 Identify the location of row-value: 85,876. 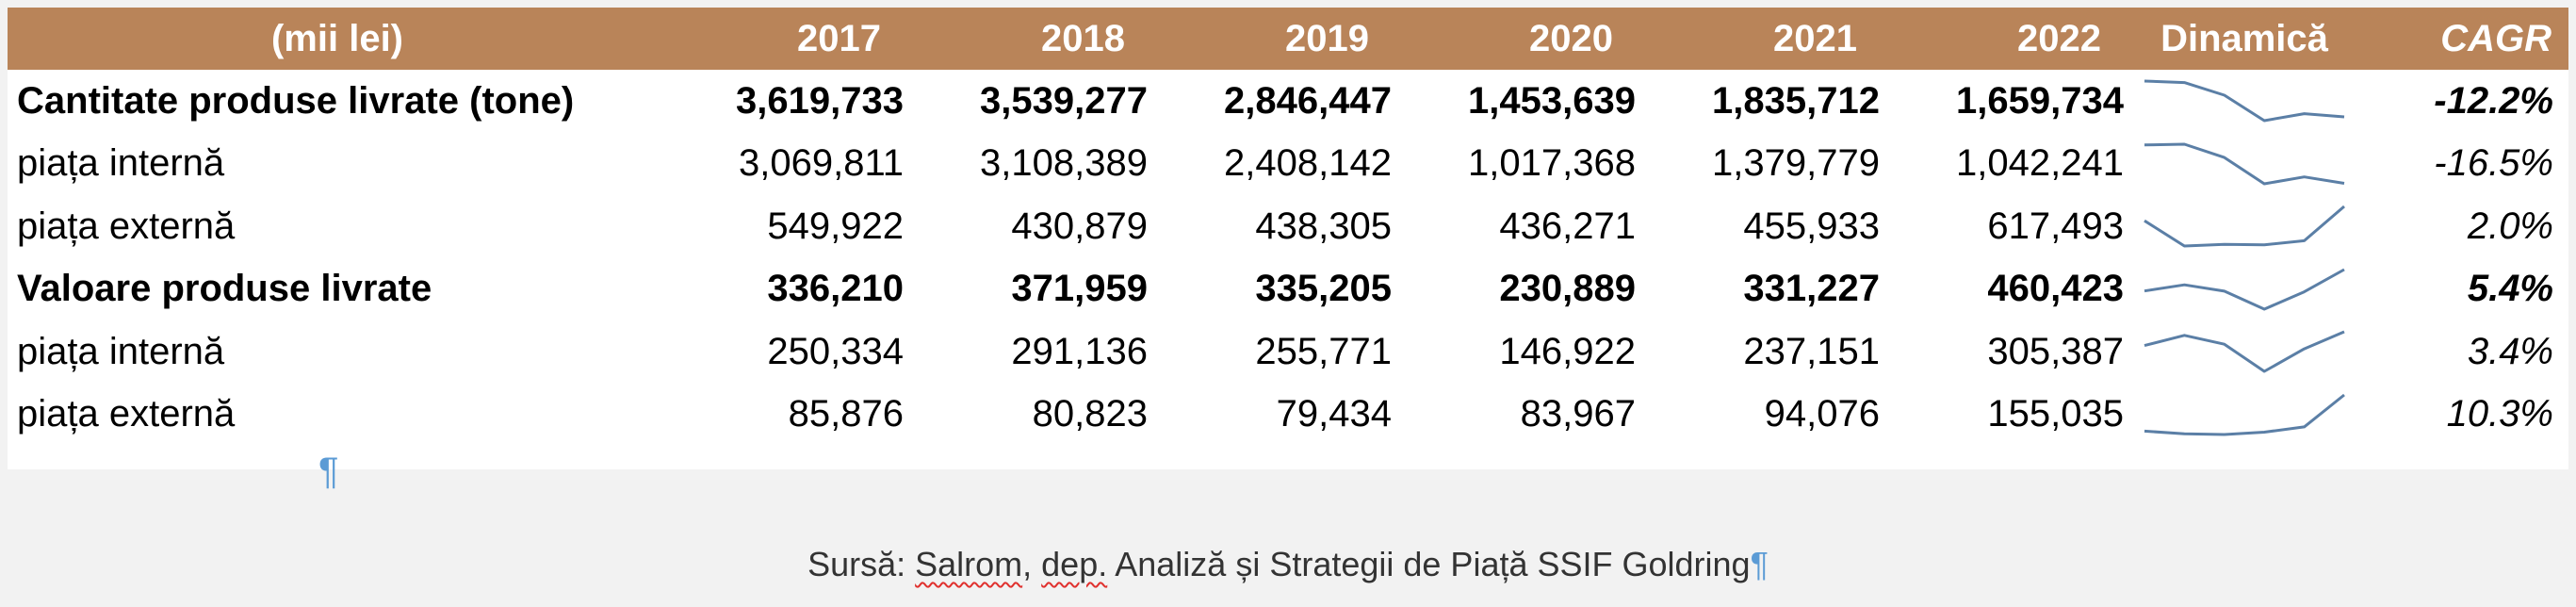
(846, 414).